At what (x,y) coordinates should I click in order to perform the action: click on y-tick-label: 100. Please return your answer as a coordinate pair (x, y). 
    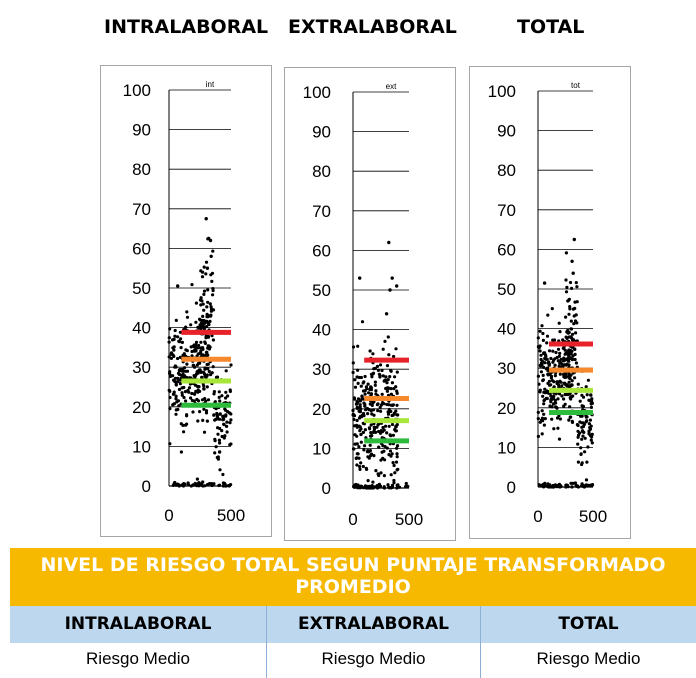
    Looking at the image, I should click on (317, 92).